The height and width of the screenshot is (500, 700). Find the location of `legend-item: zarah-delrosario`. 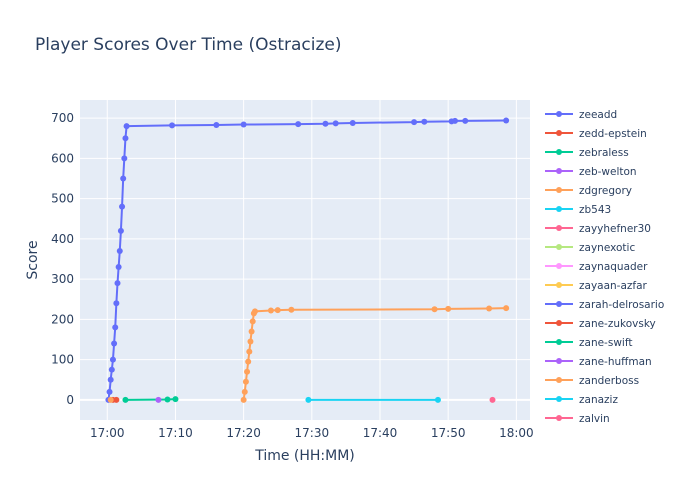

legend-item: zarah-delrosario is located at coordinates (604, 305).